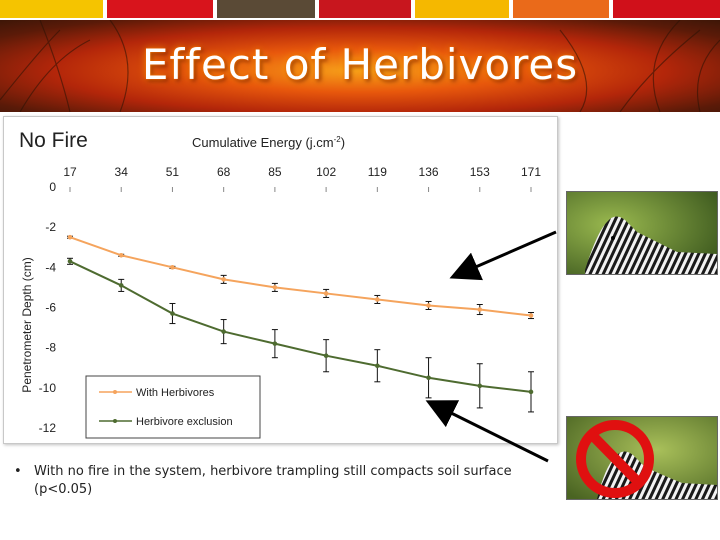 This screenshot has height=540, width=720. Describe the element at coordinates (70, 172) in the screenshot. I see `x-tick-label: 17` at that location.